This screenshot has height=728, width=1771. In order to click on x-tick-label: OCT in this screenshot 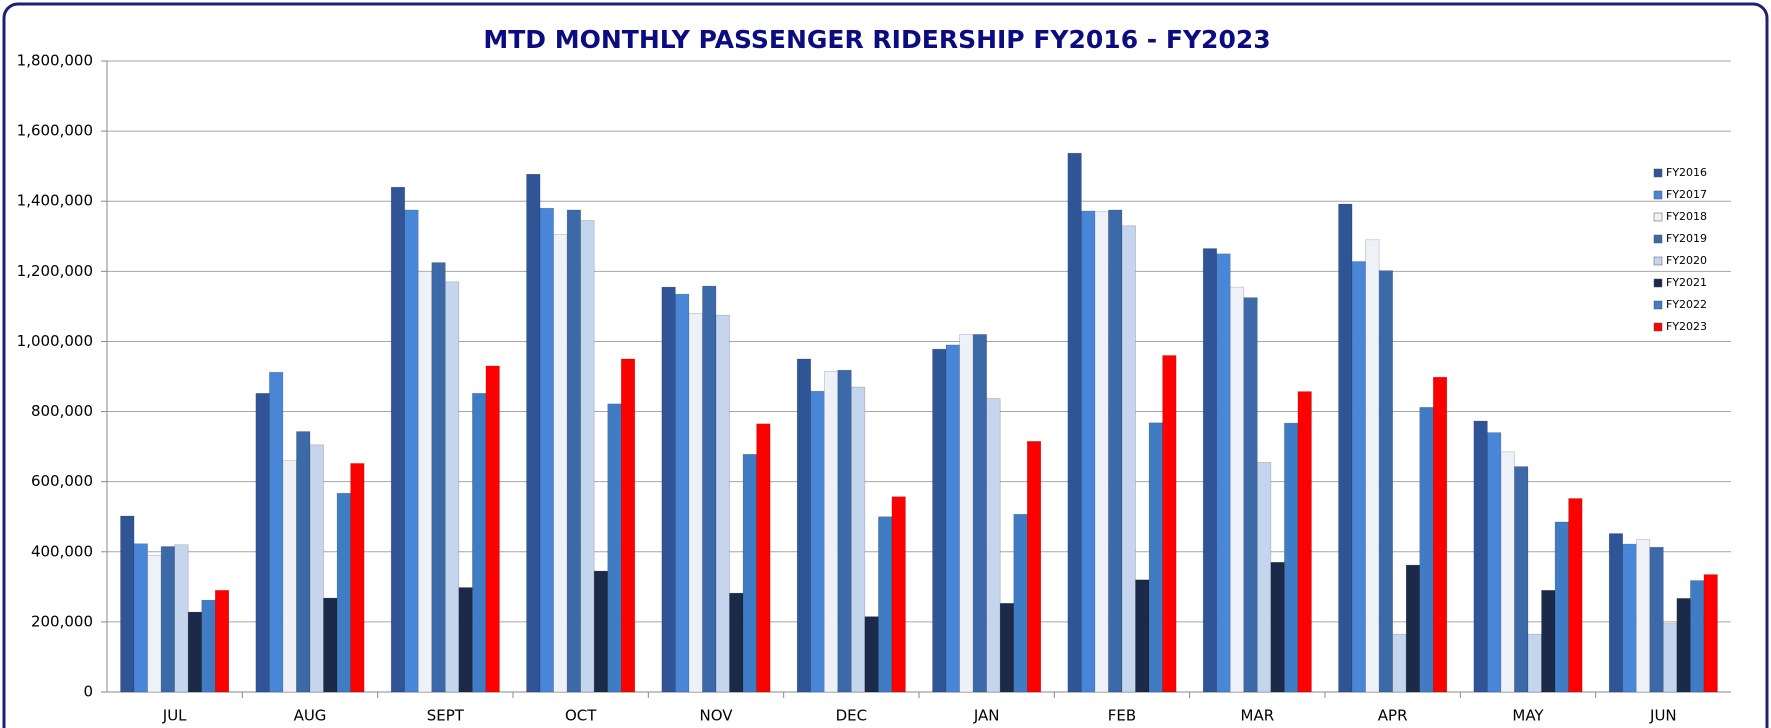, I will do `click(581, 716)`.